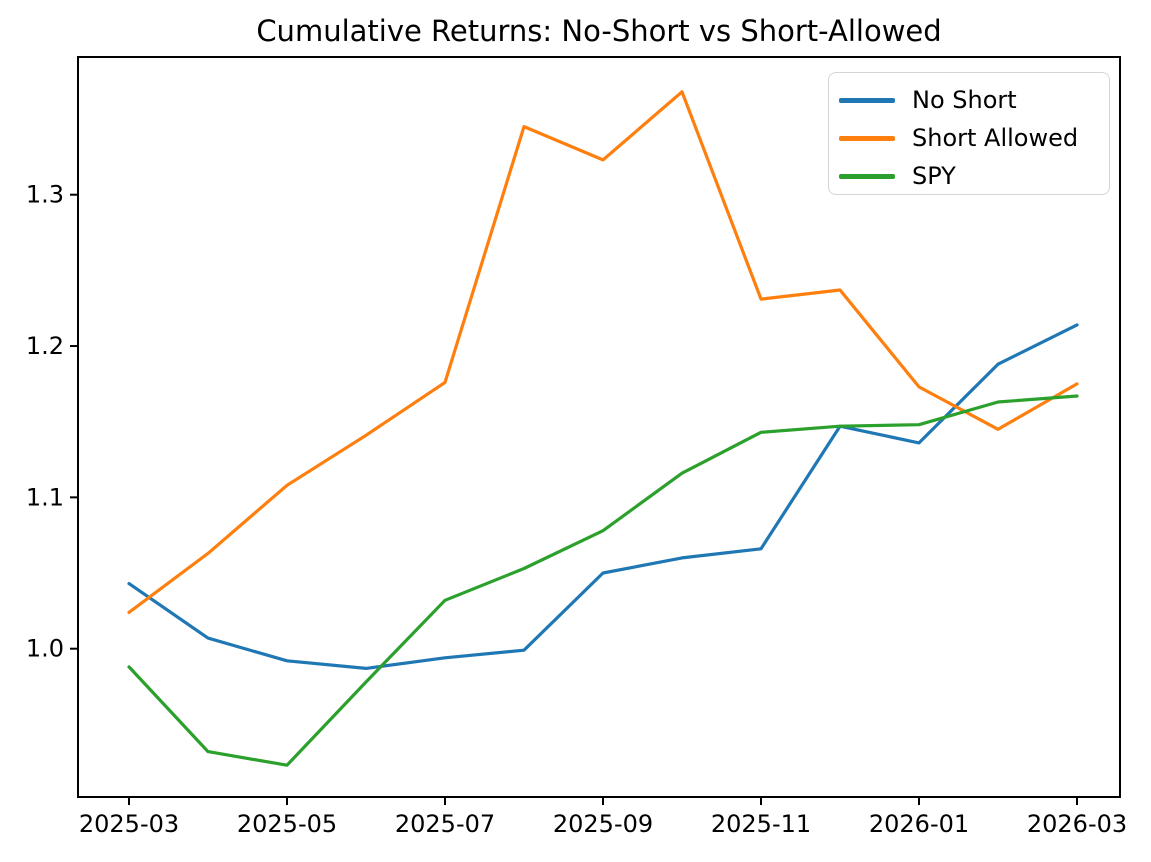 The width and height of the screenshot is (1151, 862). What do you see at coordinates (919, 824) in the screenshot?
I see `x-tick-label: 2026-01` at bounding box center [919, 824].